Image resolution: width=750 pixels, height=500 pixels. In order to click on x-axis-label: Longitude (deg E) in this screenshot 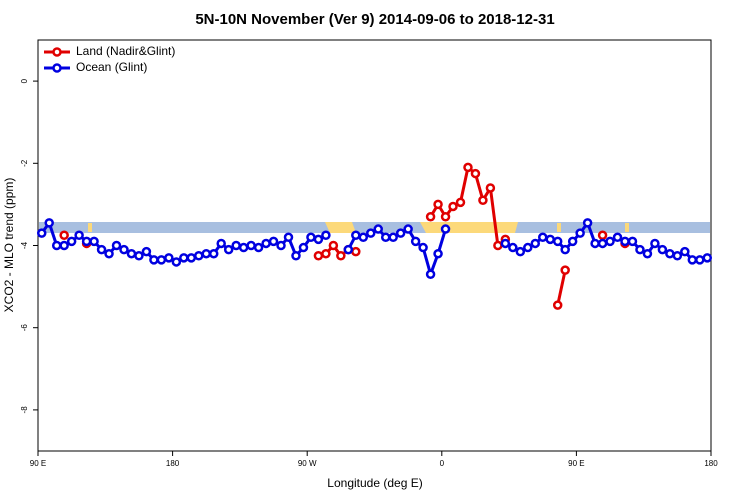, I will do `click(374, 483)`.